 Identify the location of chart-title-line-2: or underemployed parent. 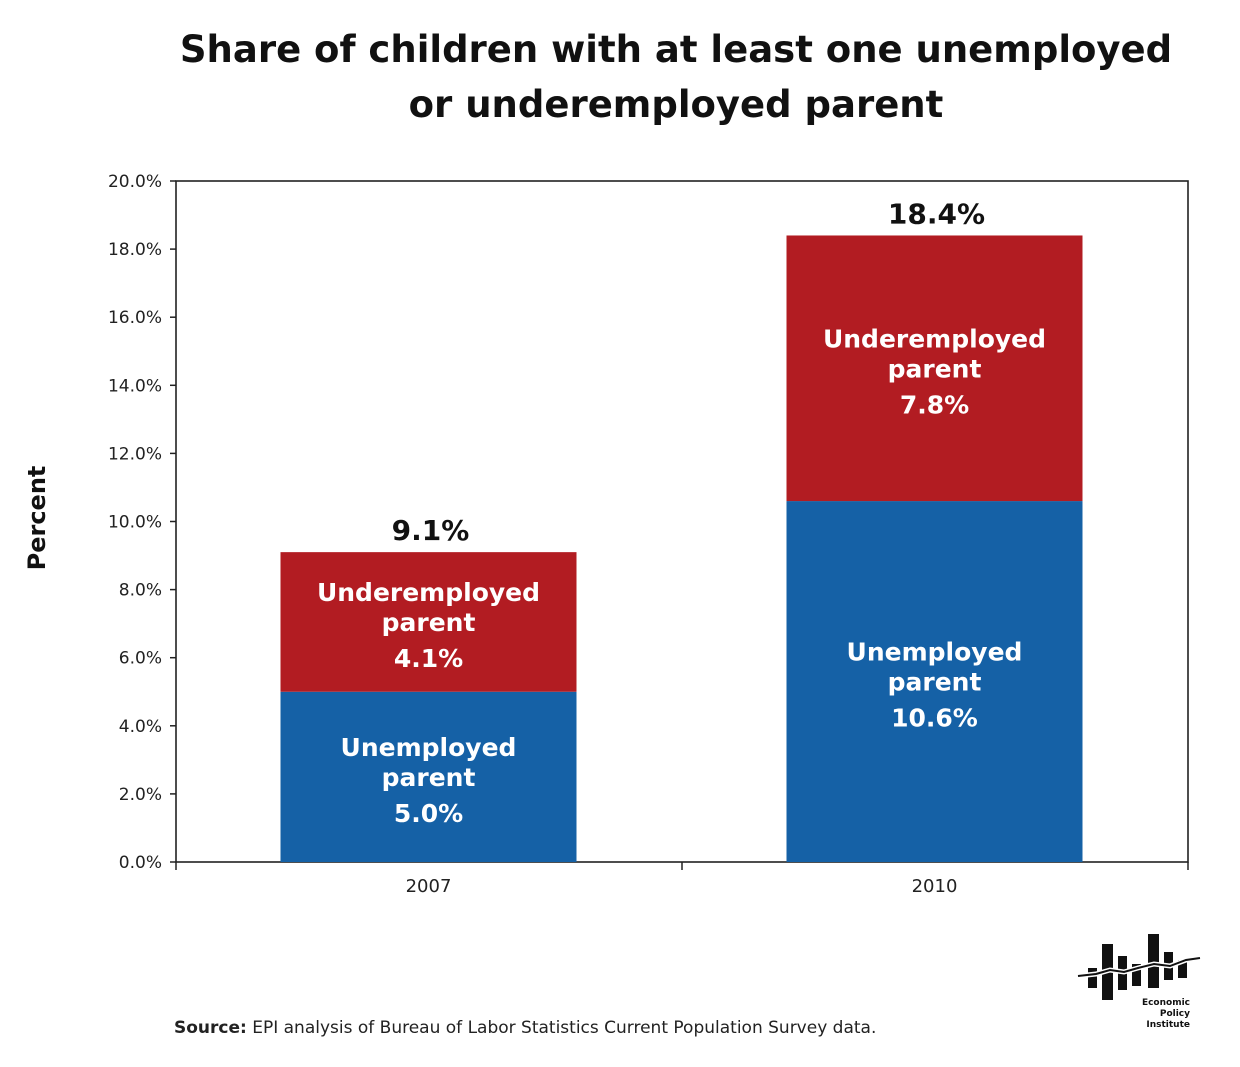
(676, 104).